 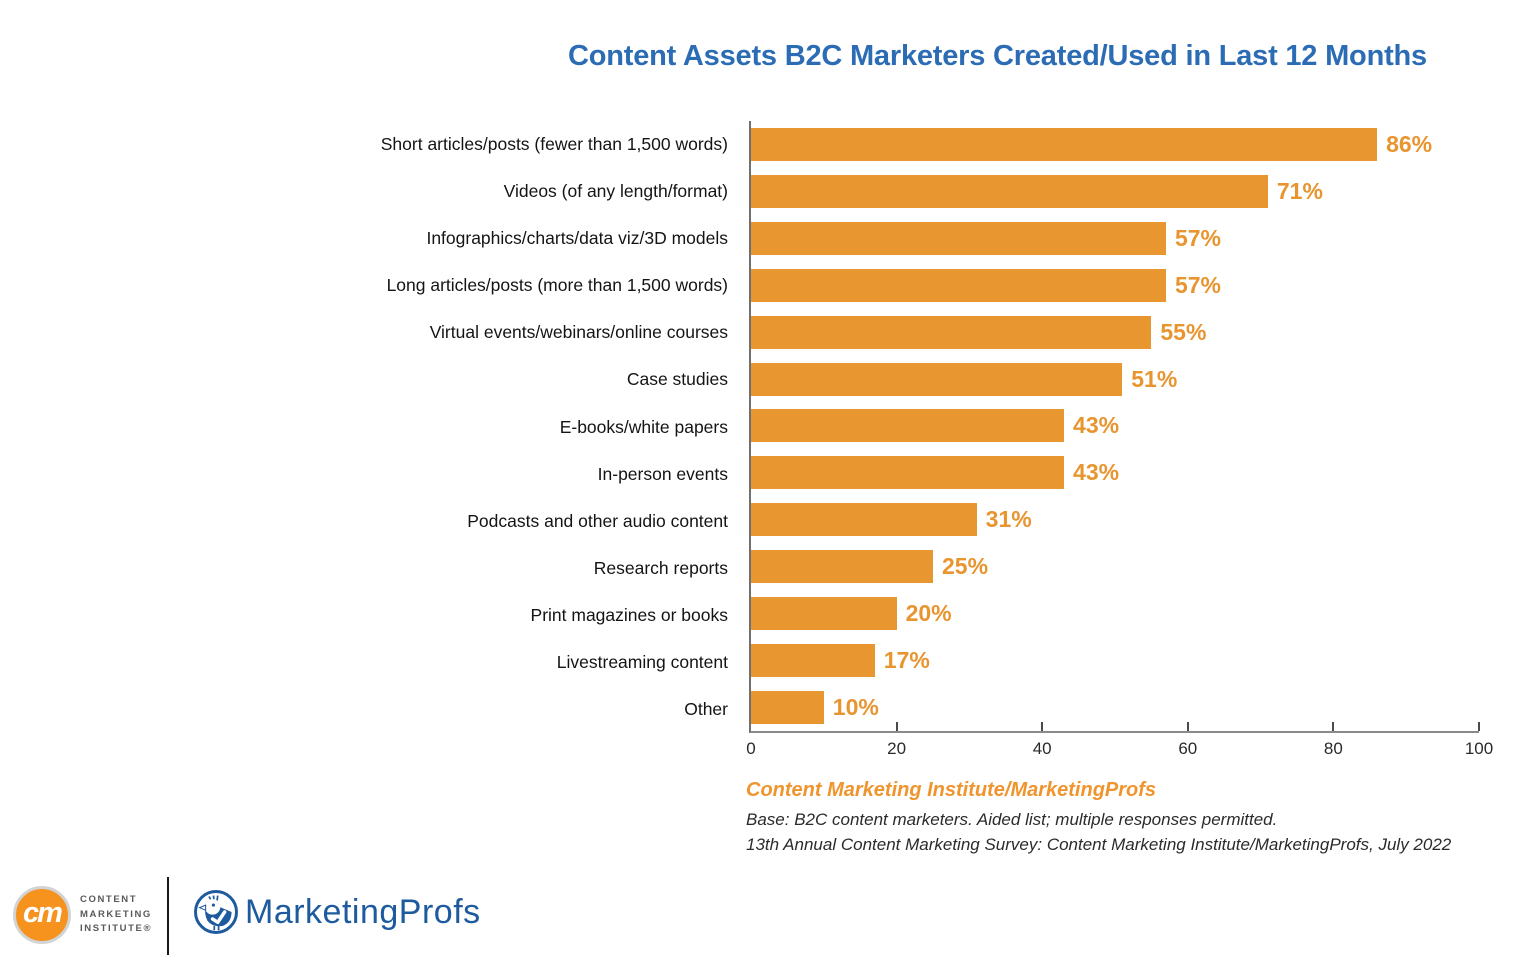 I want to click on bird-icon, so click(x=215, y=913).